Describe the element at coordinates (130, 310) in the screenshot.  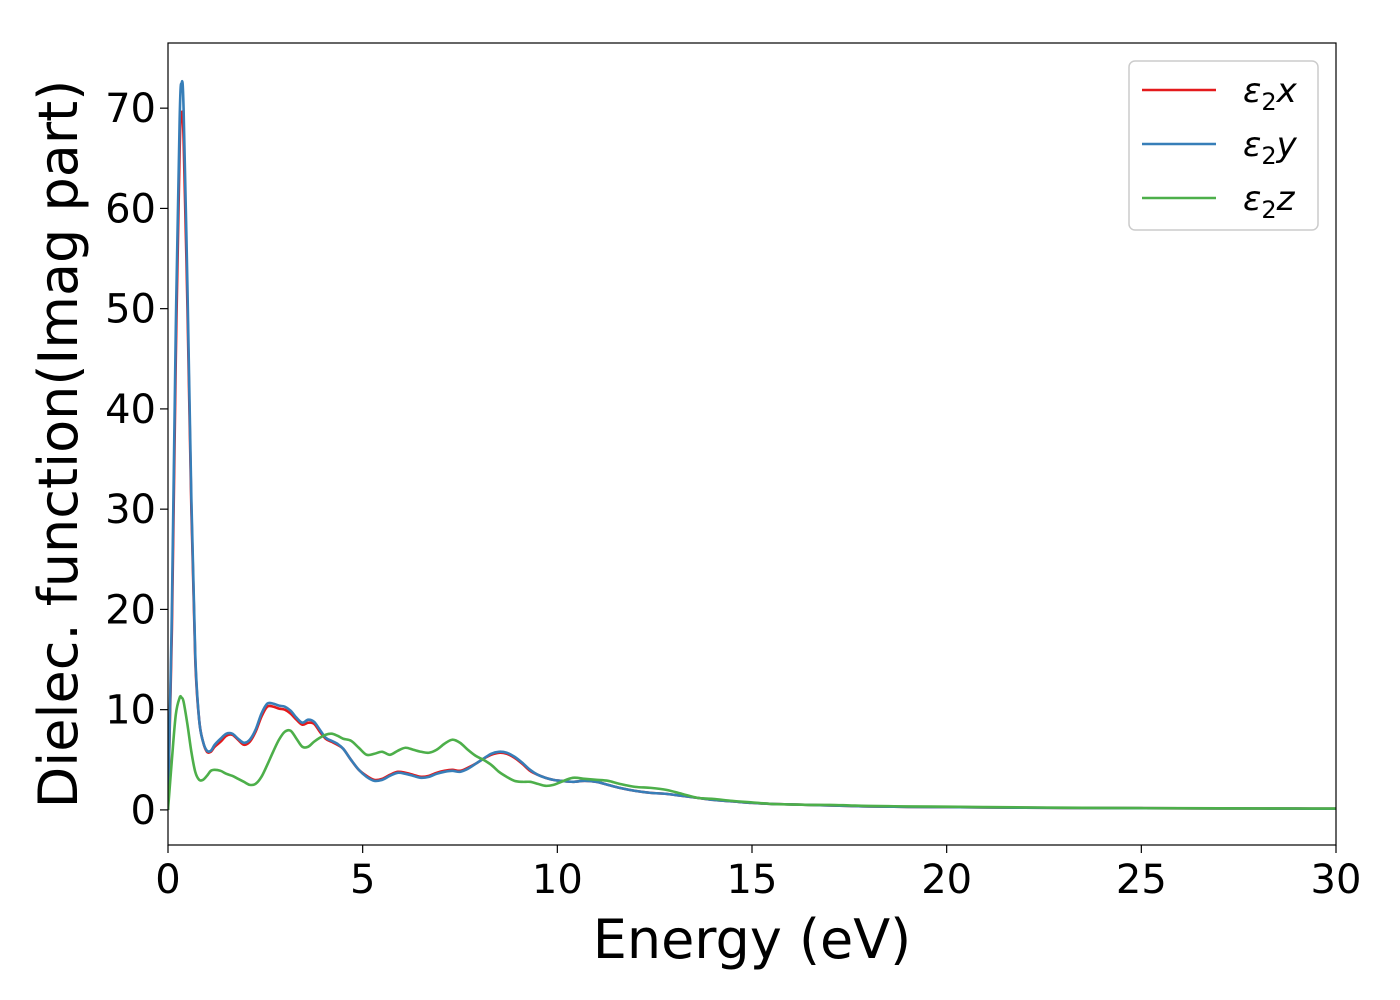
I see `y-tick-label: 50` at that location.